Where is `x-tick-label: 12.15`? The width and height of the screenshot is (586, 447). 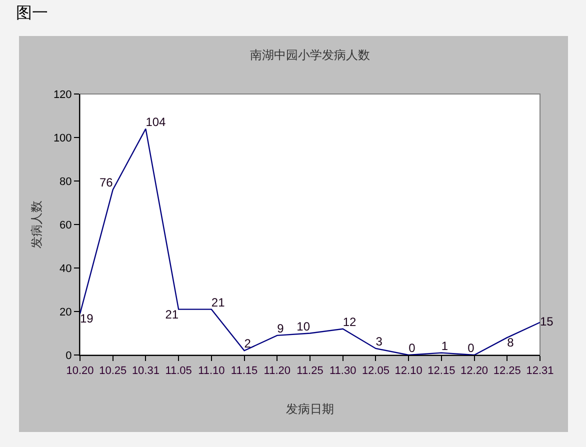 x-tick-label: 12.15 is located at coordinates (442, 371).